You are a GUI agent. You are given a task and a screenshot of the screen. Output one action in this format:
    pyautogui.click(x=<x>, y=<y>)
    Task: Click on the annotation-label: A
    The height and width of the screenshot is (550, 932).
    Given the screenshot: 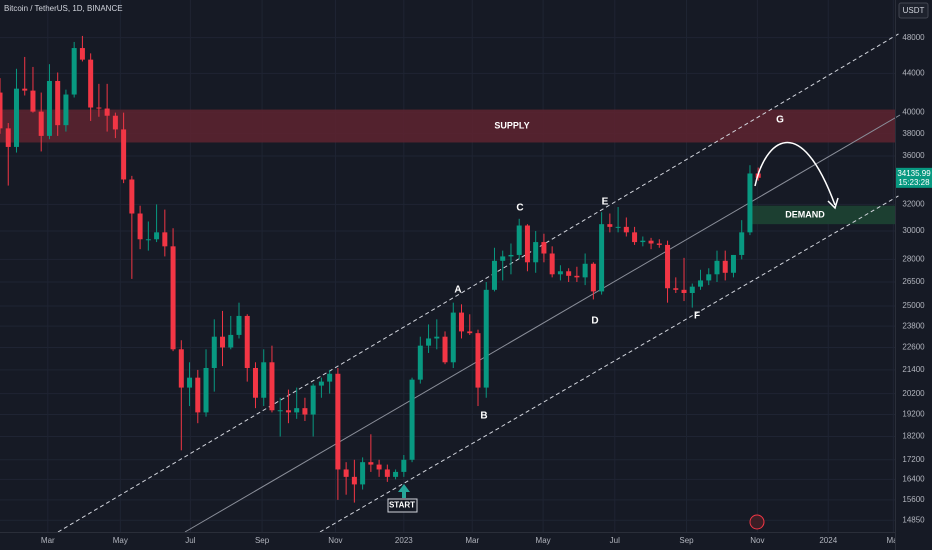 What is the action you would take?
    pyautogui.click(x=457, y=290)
    